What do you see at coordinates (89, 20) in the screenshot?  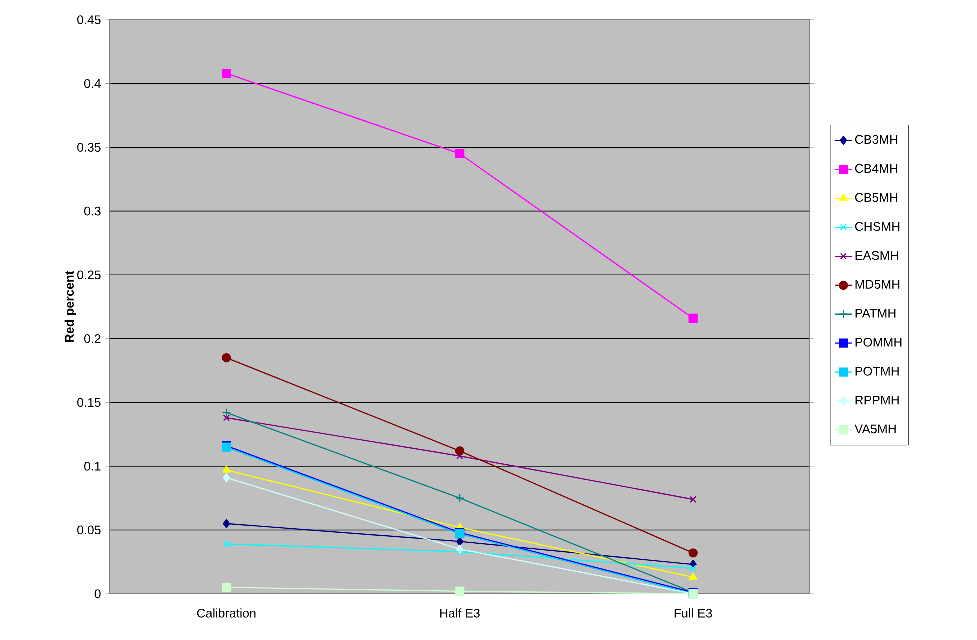 I see `y-tick-label: 0.45` at bounding box center [89, 20].